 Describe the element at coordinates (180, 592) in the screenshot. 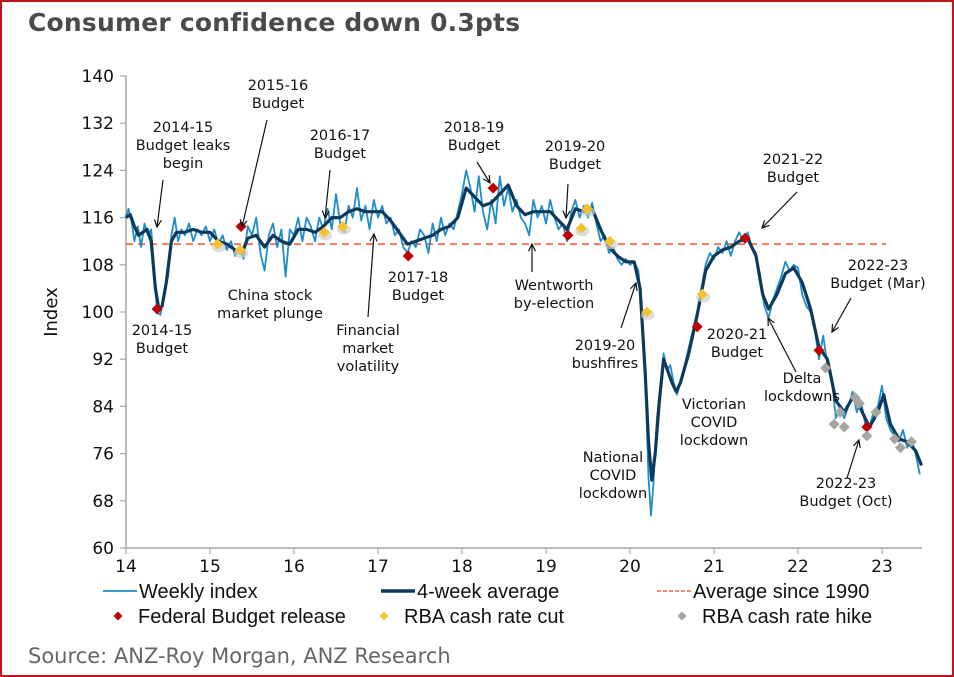

I see `legend-weekly-index: Weekly index` at that location.